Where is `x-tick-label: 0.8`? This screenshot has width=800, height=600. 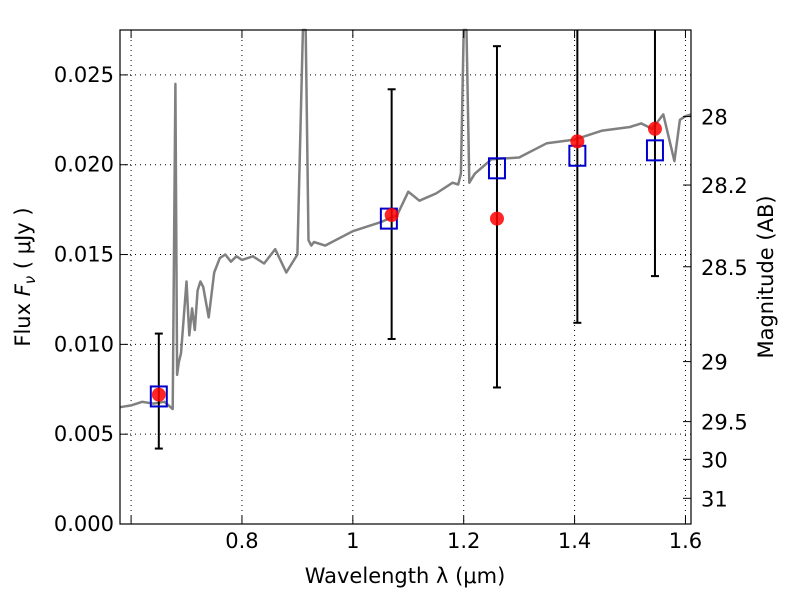 x-tick-label: 0.8 is located at coordinates (241, 541).